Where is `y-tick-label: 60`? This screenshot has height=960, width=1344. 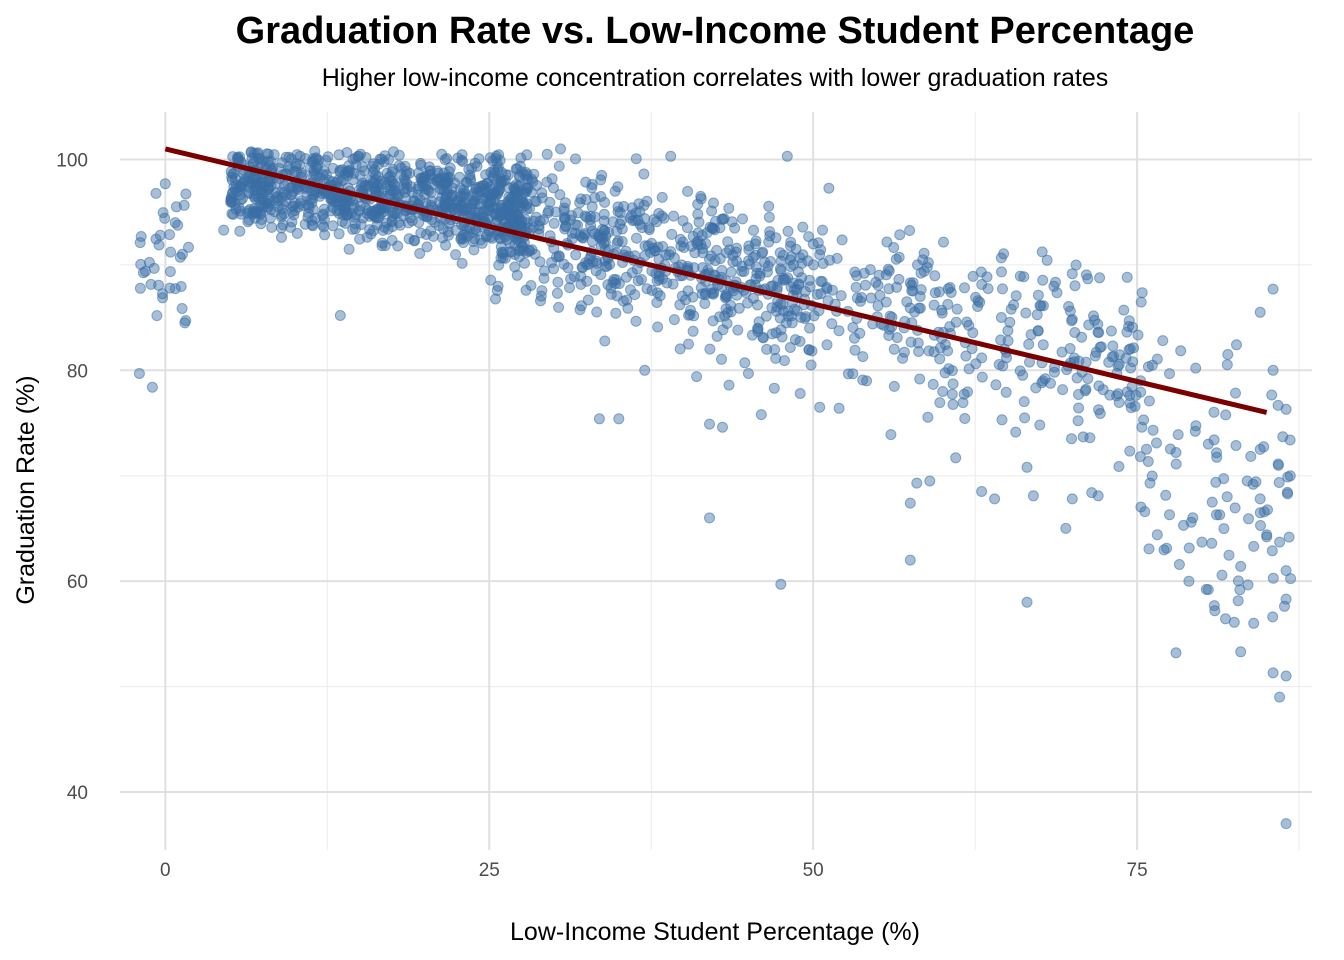
y-tick-label: 60 is located at coordinates (77, 582).